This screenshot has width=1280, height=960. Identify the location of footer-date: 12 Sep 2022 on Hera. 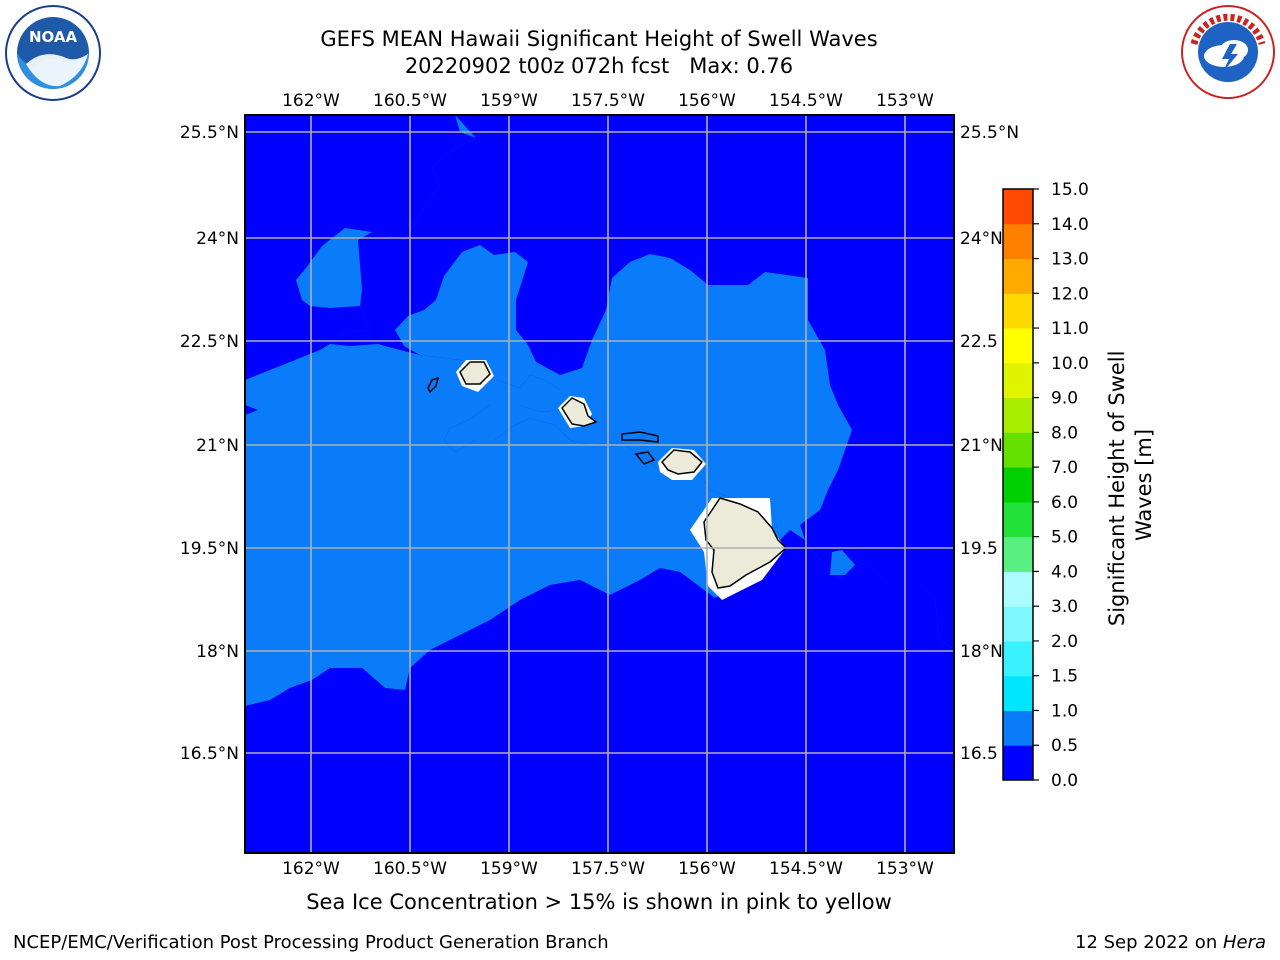
(1170, 942).